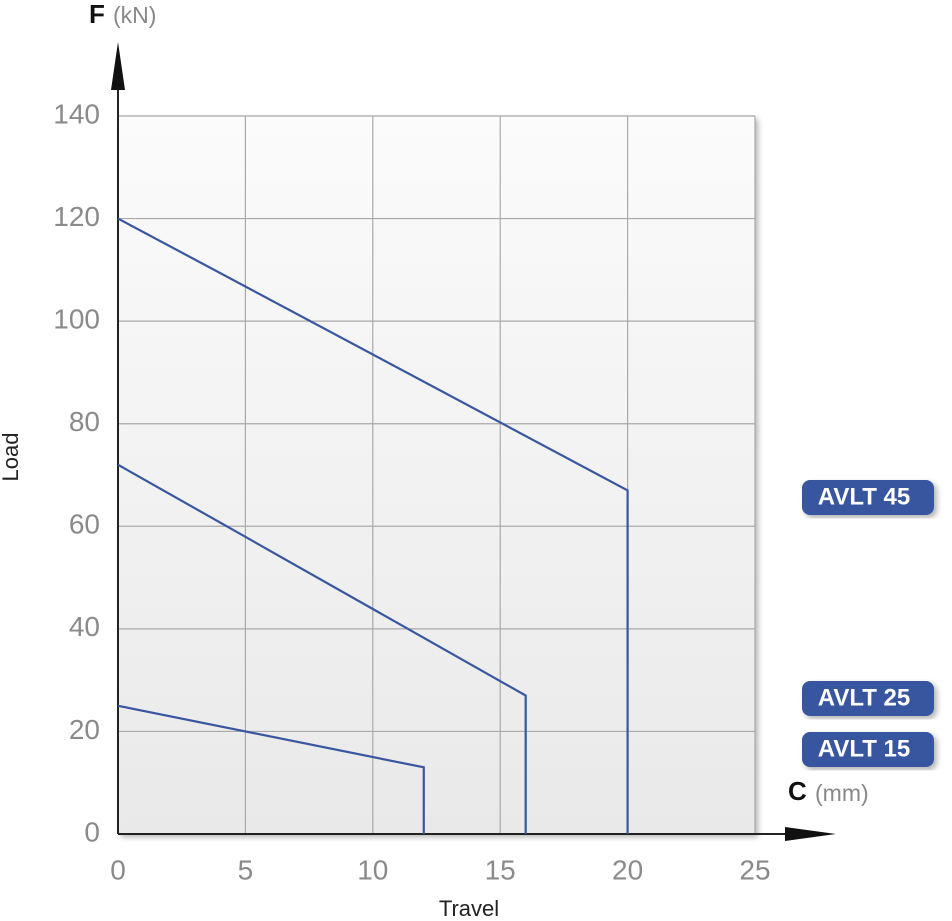 This screenshot has width=952, height=921. What do you see at coordinates (500, 869) in the screenshot?
I see `x-tick-label: 15` at bounding box center [500, 869].